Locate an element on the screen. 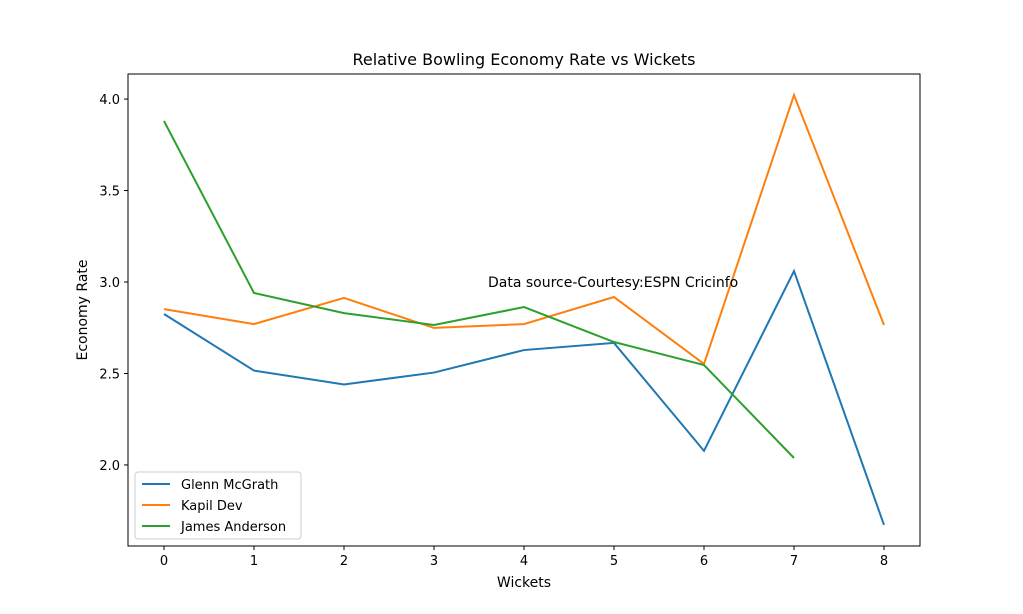 The image size is (1023, 614). y-tick-label: 3.0 is located at coordinates (109, 283).